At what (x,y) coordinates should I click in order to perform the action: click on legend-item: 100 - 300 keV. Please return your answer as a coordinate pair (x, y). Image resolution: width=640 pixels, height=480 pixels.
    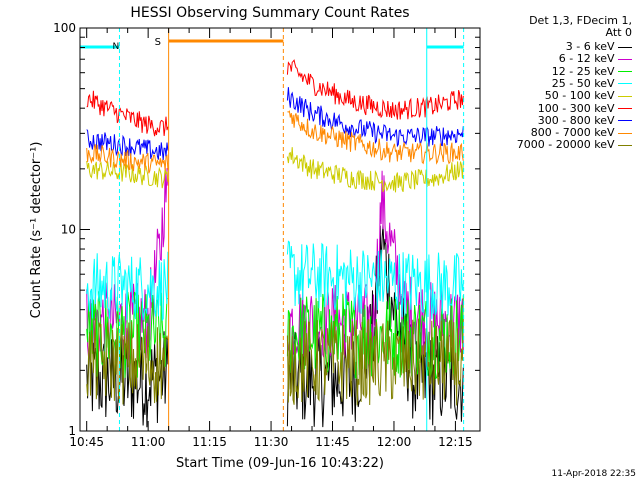
    Looking at the image, I should click on (585, 108).